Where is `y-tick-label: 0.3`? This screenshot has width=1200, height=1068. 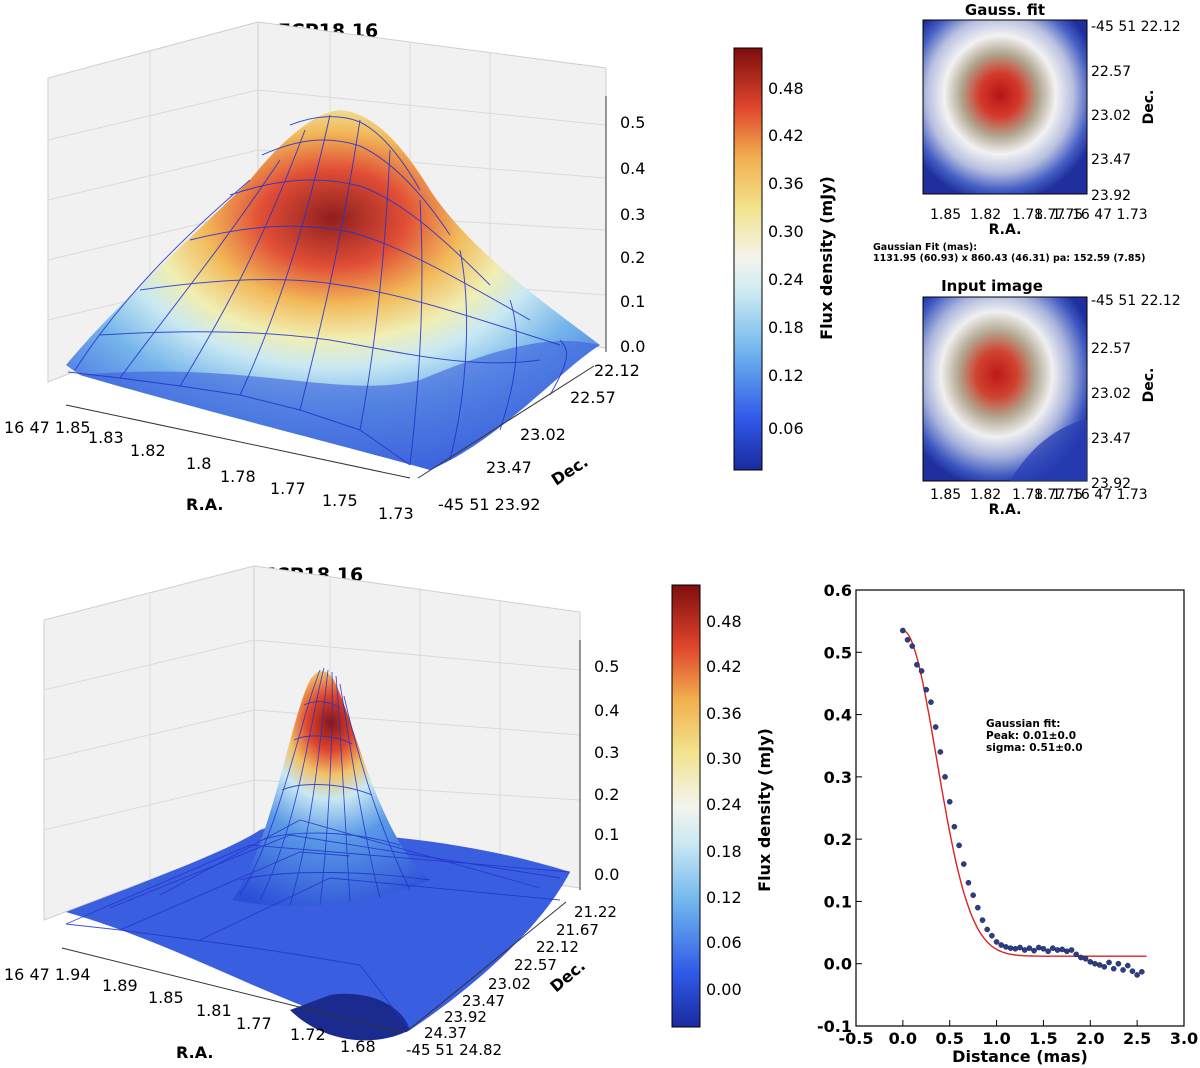
y-tick-label: 0.3 is located at coordinates (838, 777).